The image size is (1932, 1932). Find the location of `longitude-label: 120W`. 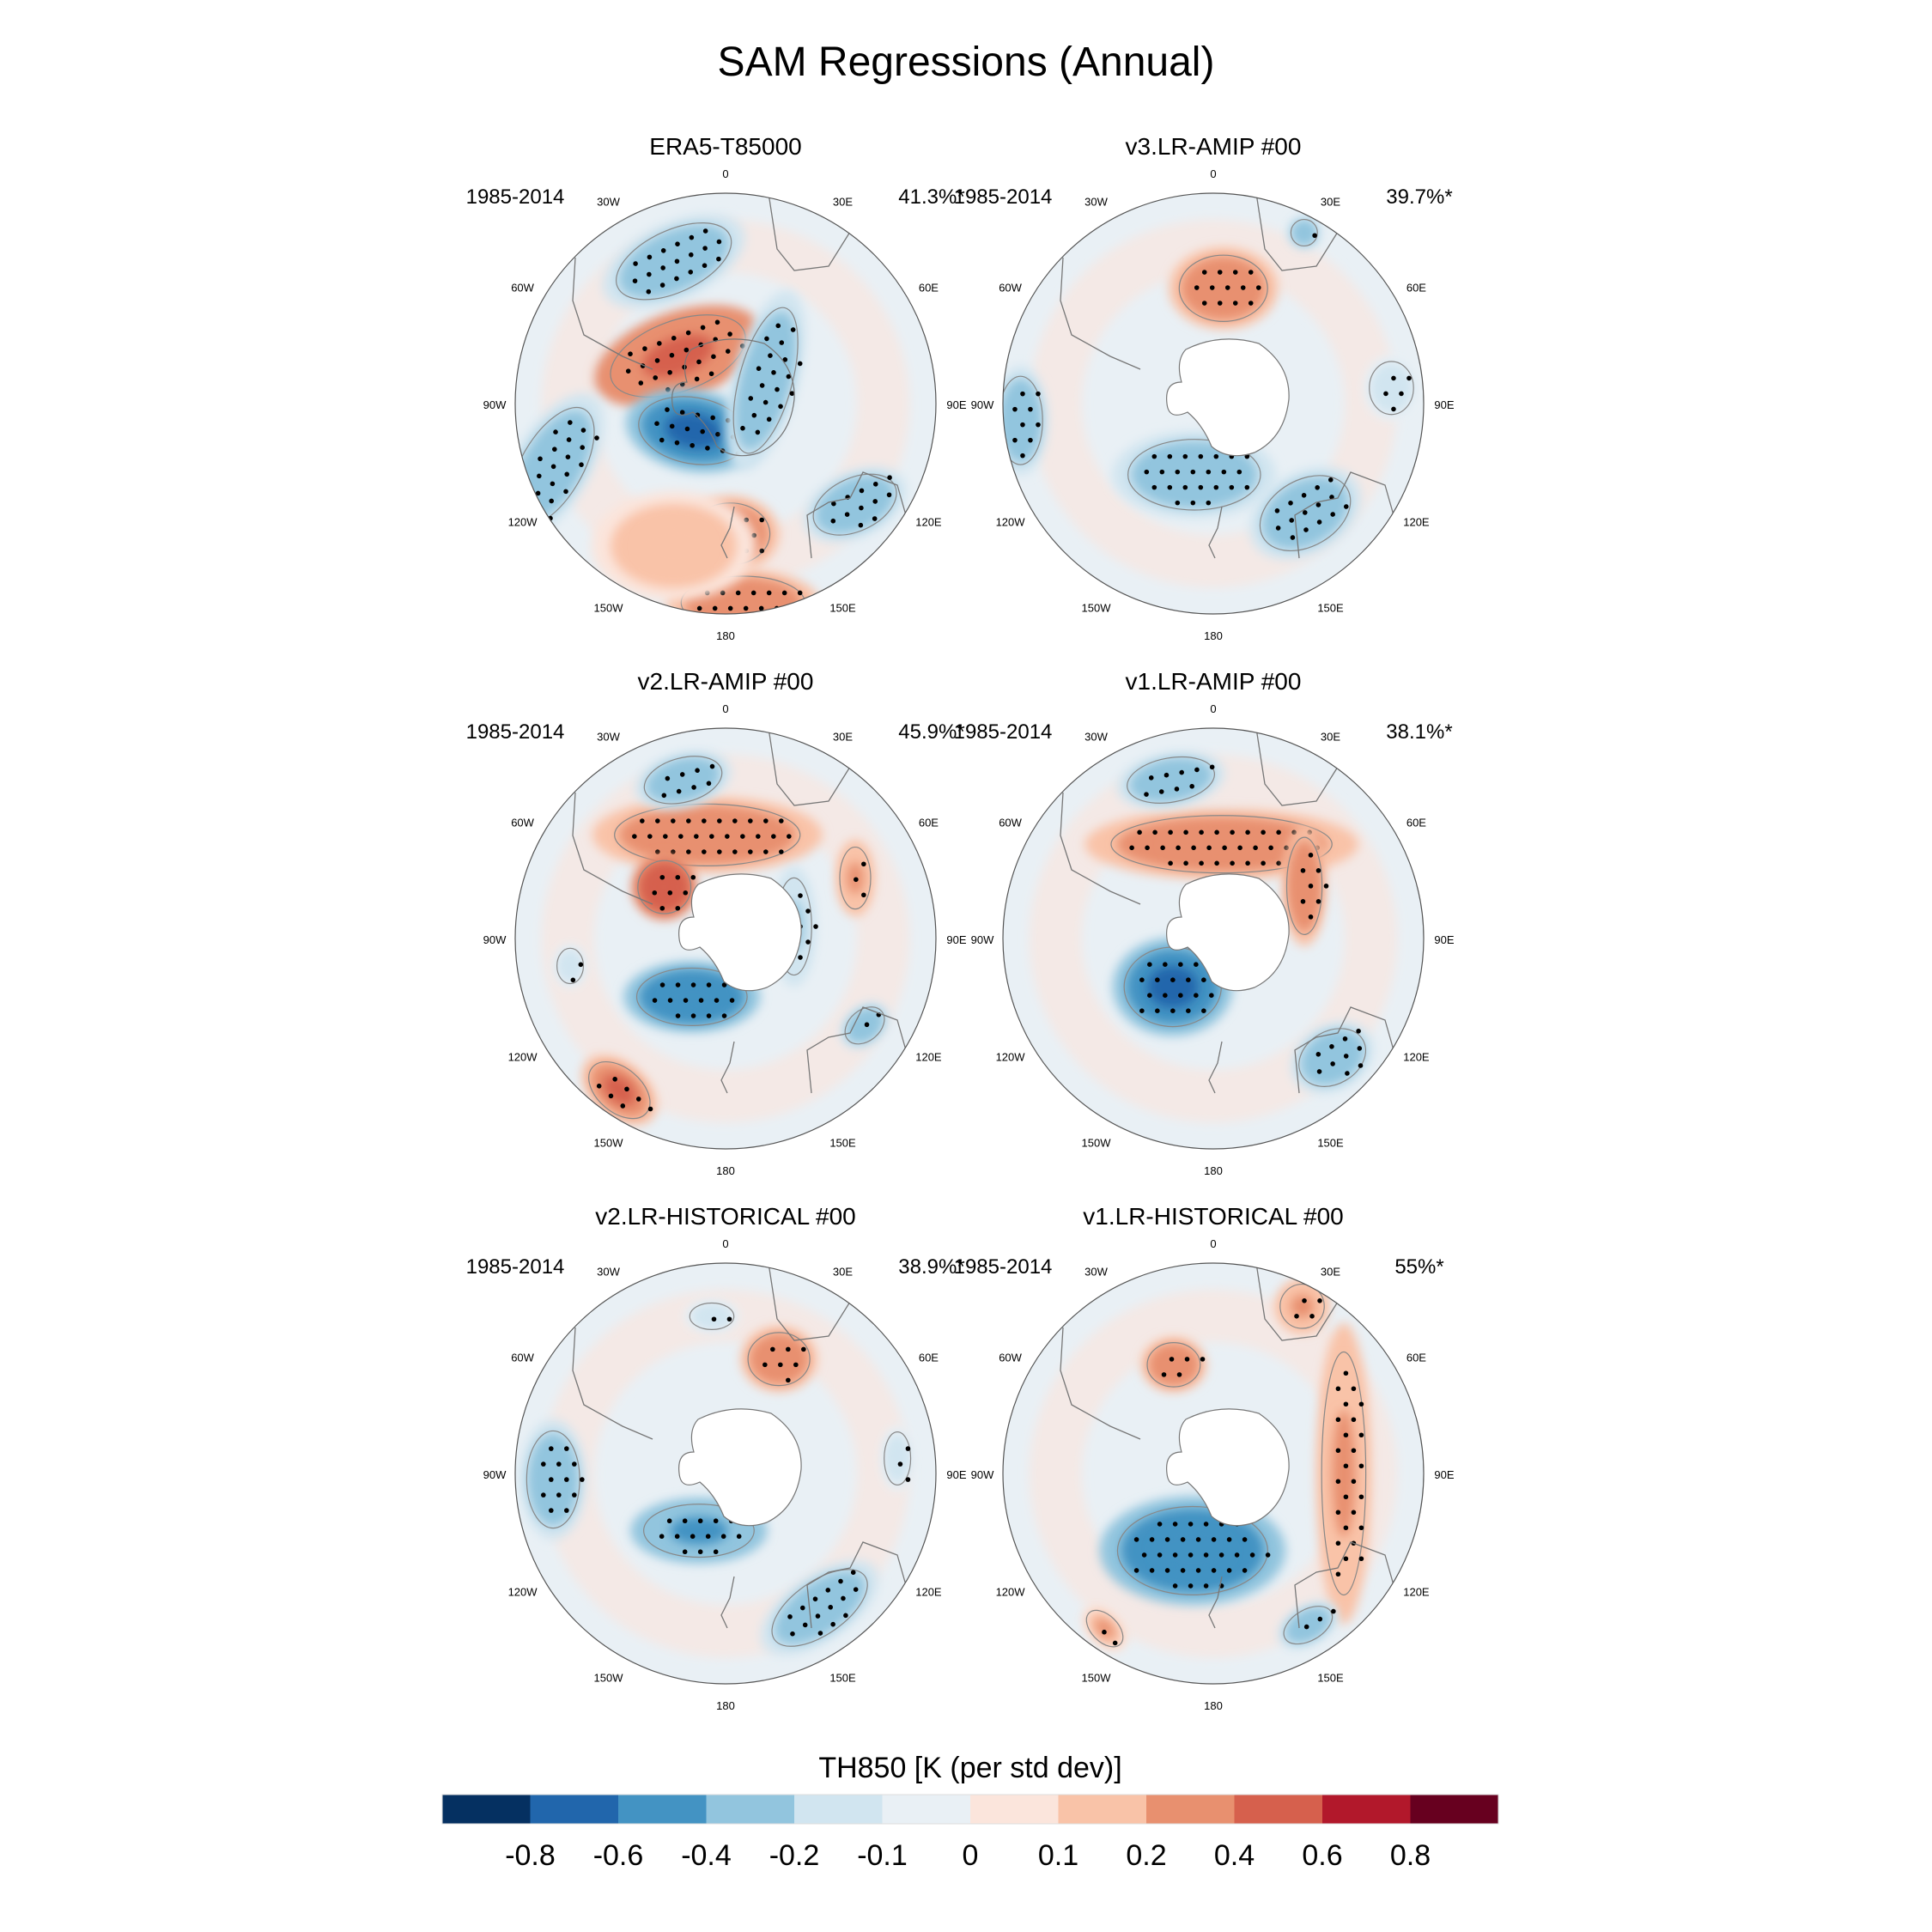

longitude-label: 120W is located at coordinates (1011, 1592).